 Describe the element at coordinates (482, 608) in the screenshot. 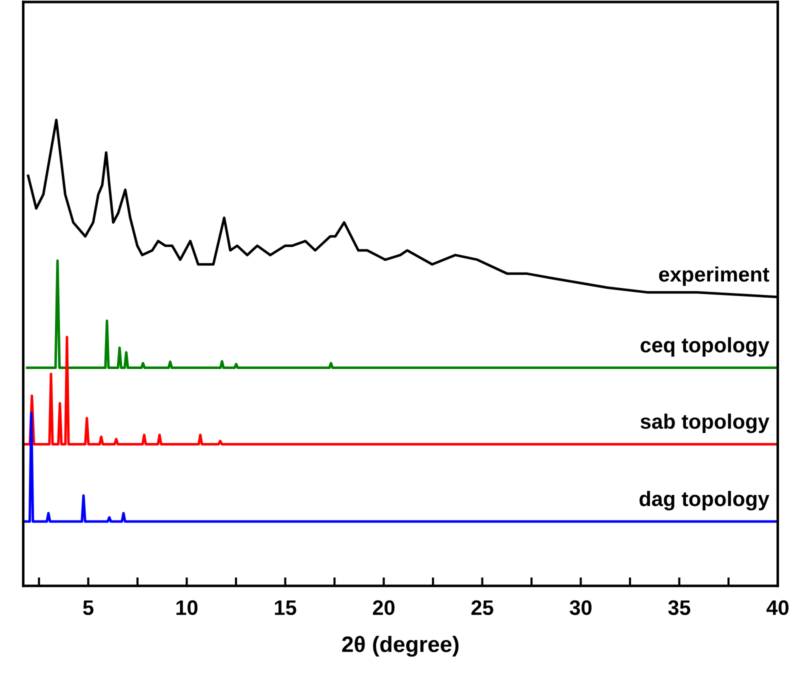

I see `x-tick-label: 25` at that location.